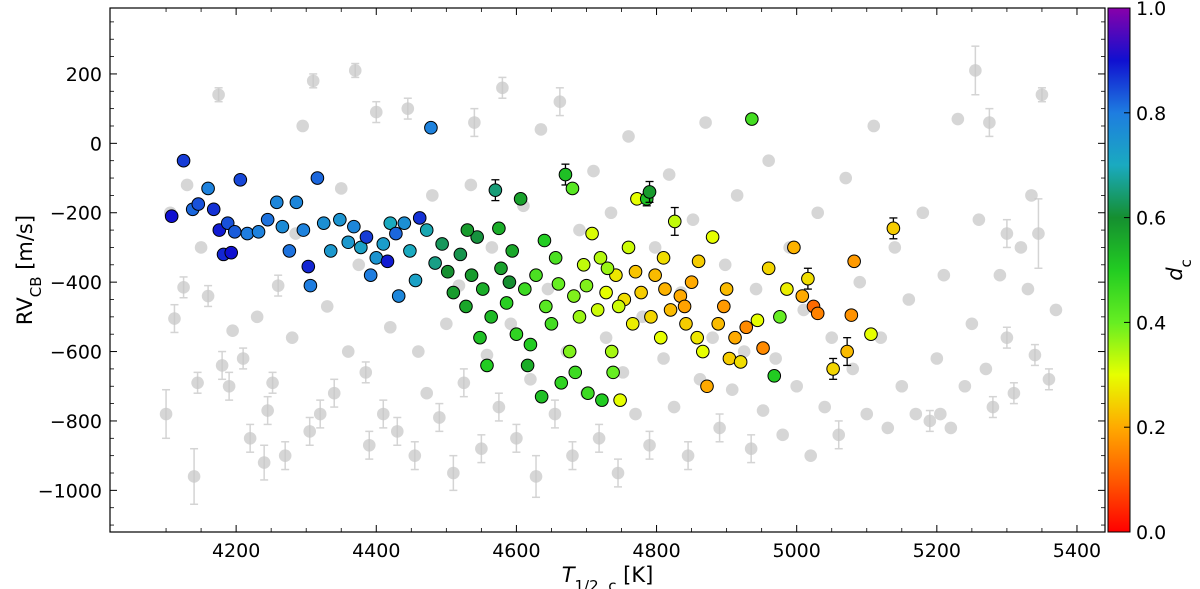 This screenshot has width=1200, height=589. I want to click on x-axis-label: T1/2, c [K], so click(608, 576).